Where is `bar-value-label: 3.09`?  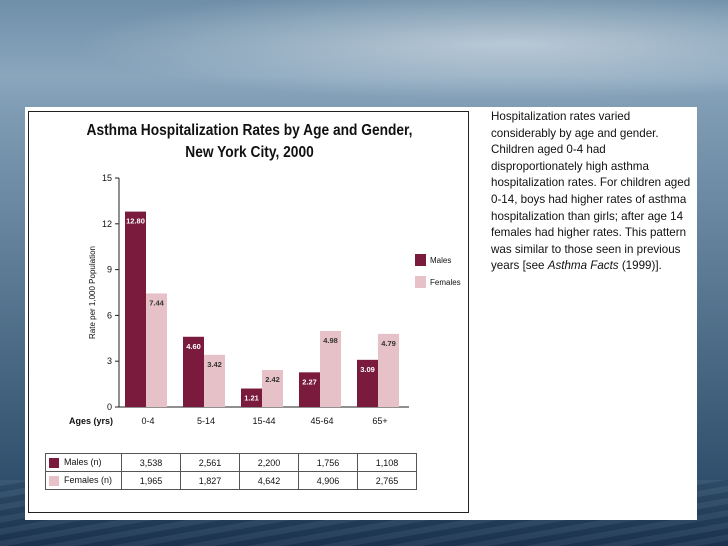 bar-value-label: 3.09 is located at coordinates (367, 369).